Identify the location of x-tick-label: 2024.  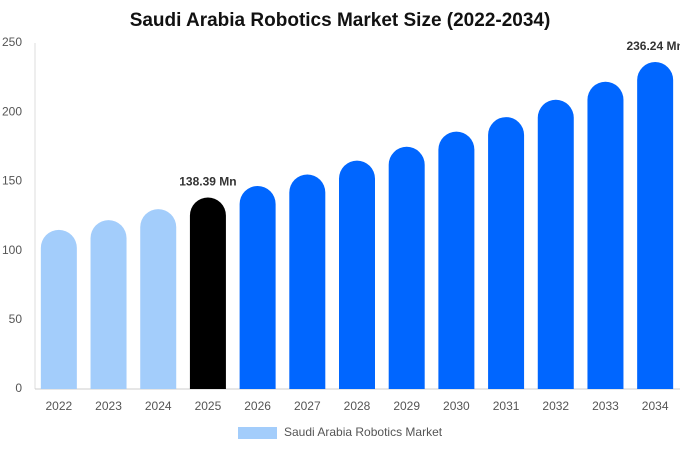
(158, 406).